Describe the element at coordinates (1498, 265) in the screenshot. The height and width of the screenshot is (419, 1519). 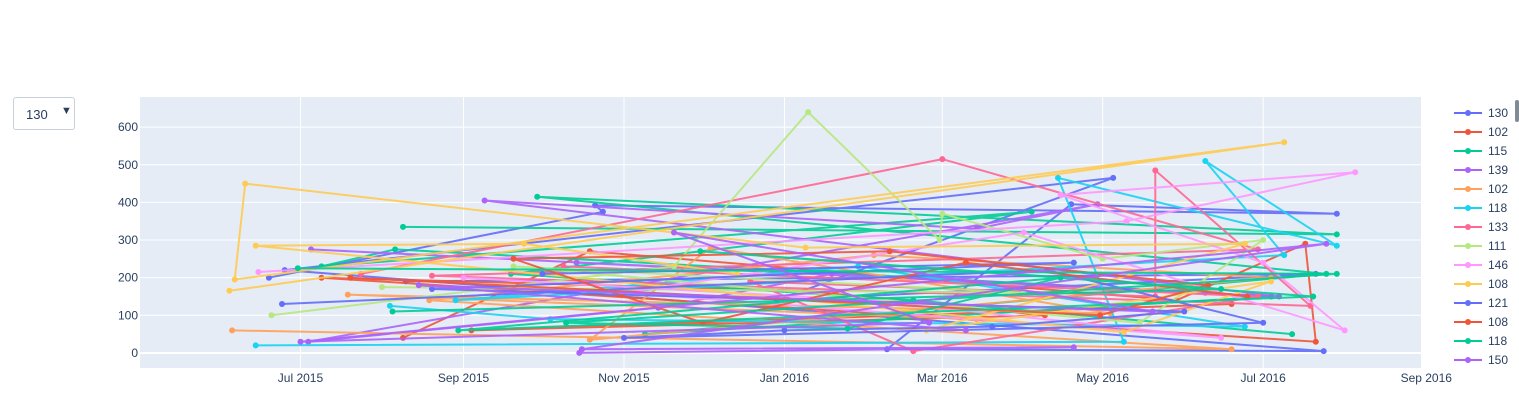
I see `legend-label: 146` at that location.